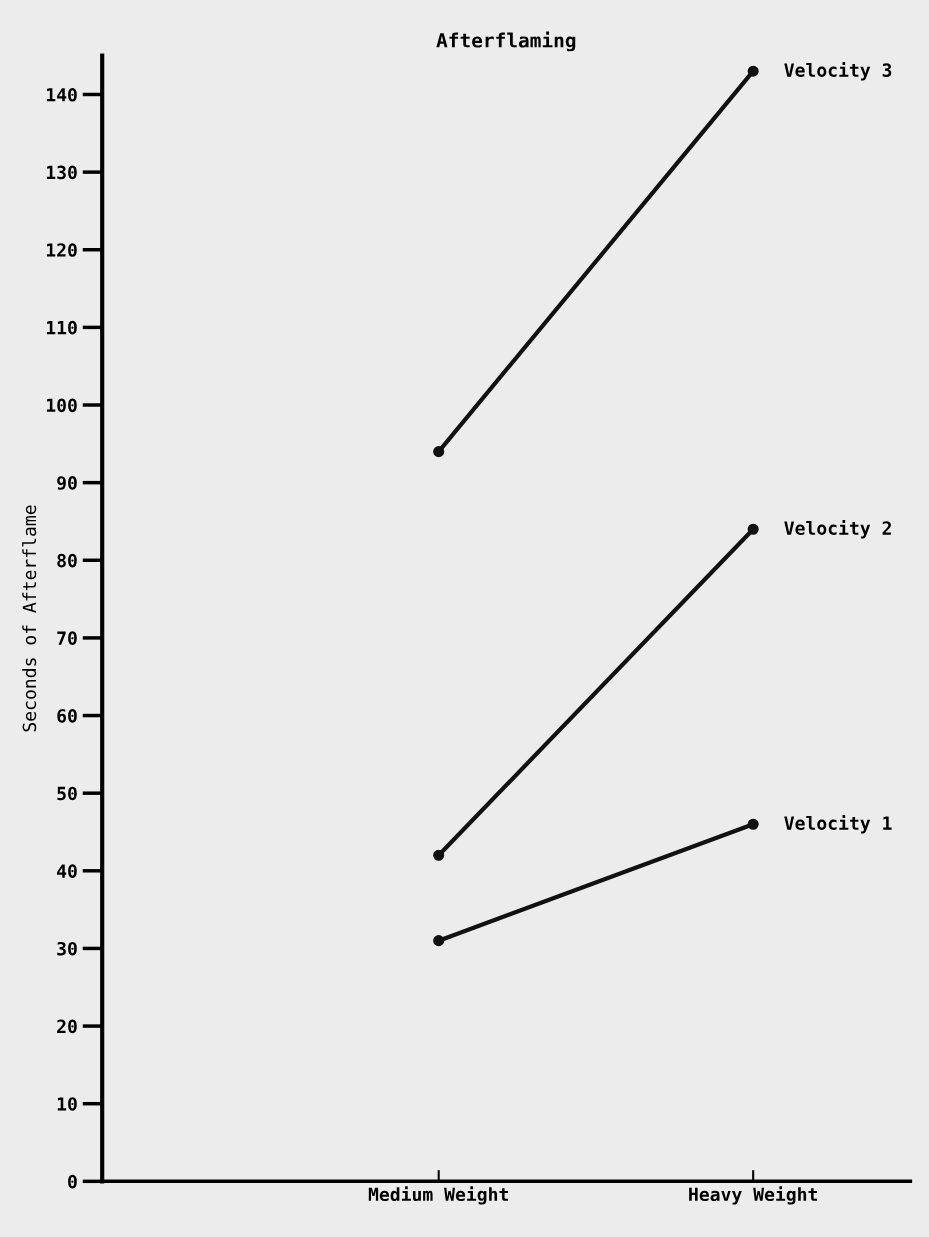 This screenshot has height=1237, width=929. What do you see at coordinates (837, 529) in the screenshot?
I see `series-label: Velocity 2` at bounding box center [837, 529].